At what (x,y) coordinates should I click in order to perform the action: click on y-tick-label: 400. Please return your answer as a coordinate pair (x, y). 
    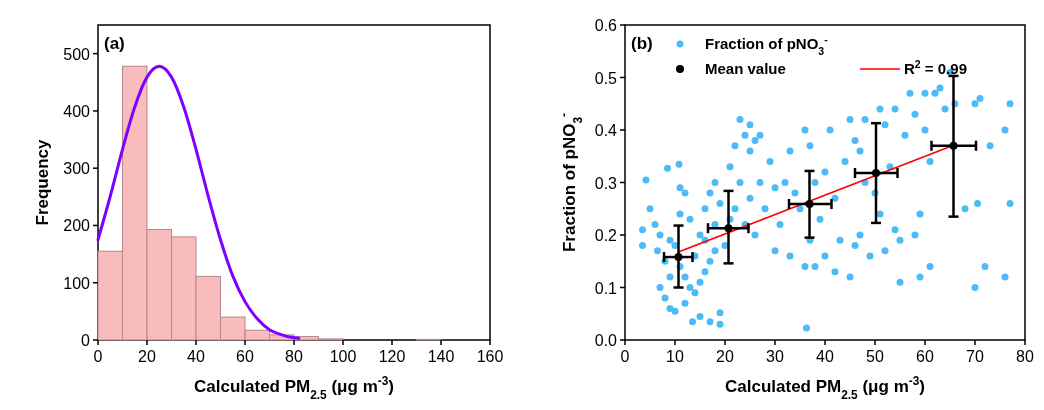
    Looking at the image, I should click on (77, 111).